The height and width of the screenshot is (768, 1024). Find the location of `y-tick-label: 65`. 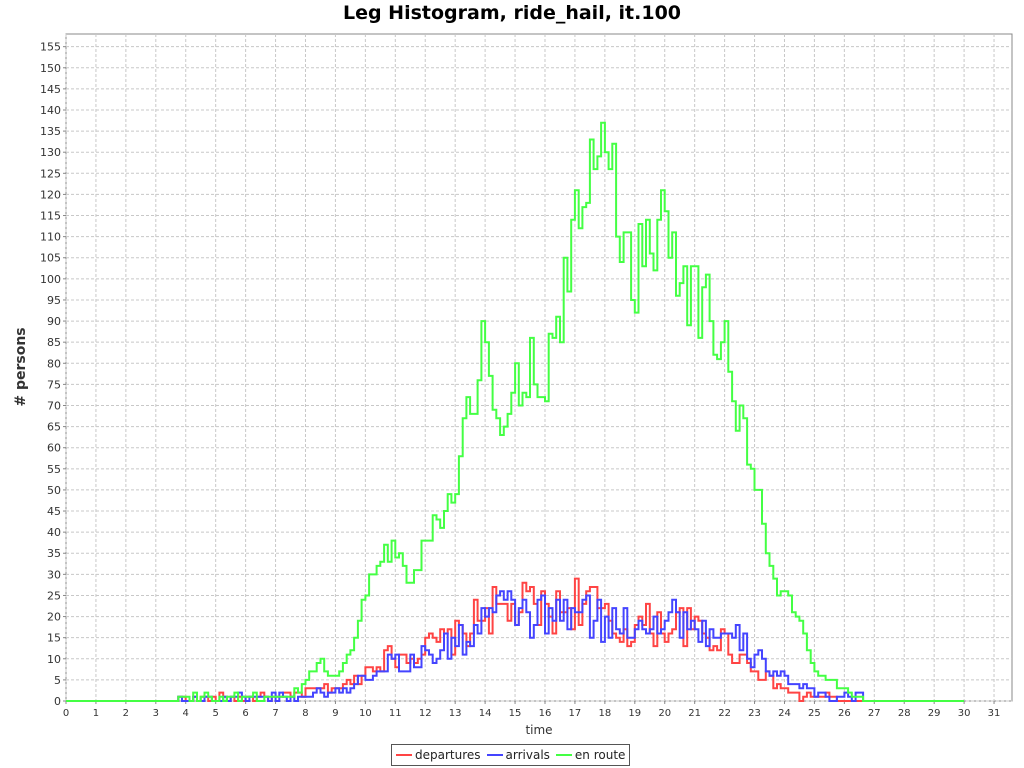

y-tick-label: 65 is located at coordinates (54, 427).